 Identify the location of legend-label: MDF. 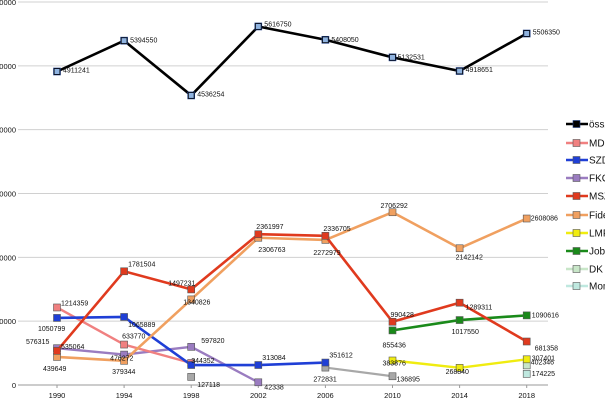
(597, 144).